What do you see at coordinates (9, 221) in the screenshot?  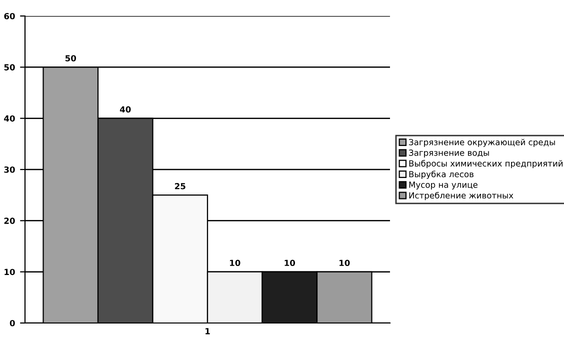 I see `y-tick-label: 20` at bounding box center [9, 221].